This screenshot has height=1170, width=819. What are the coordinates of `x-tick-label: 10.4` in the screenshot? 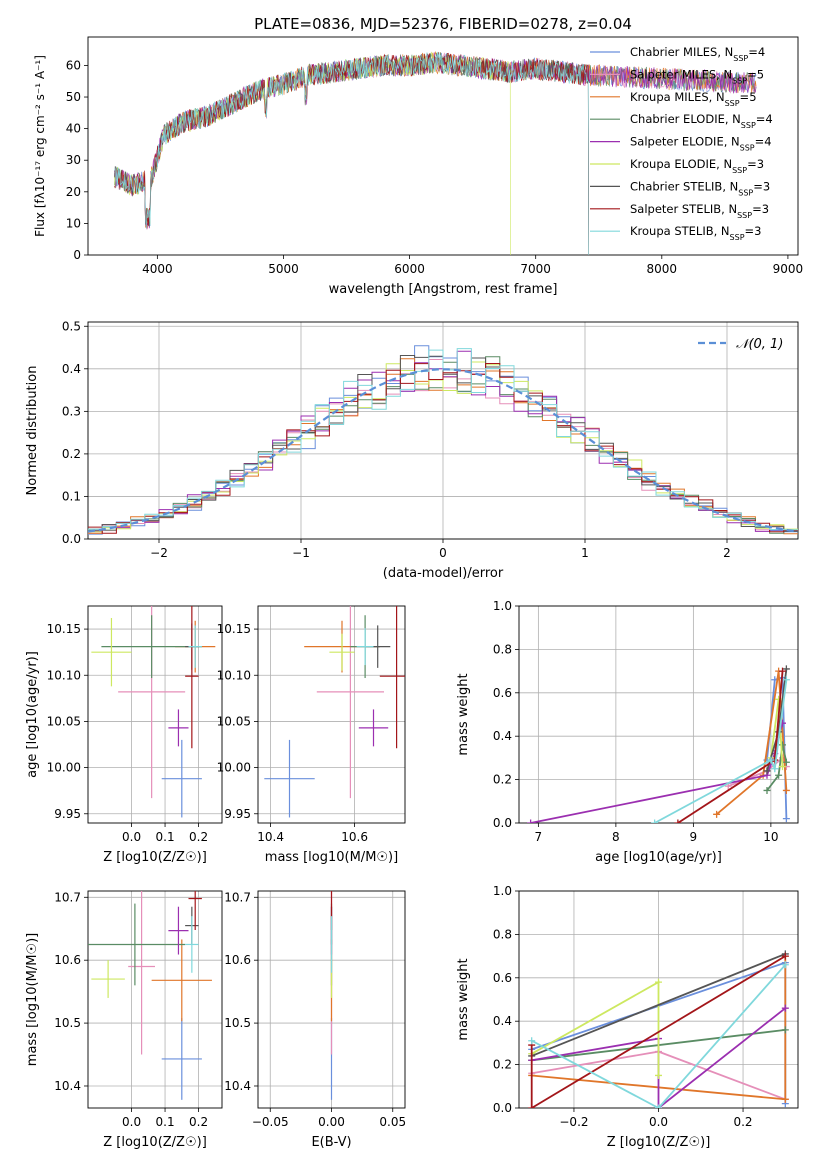 It's located at (270, 837).